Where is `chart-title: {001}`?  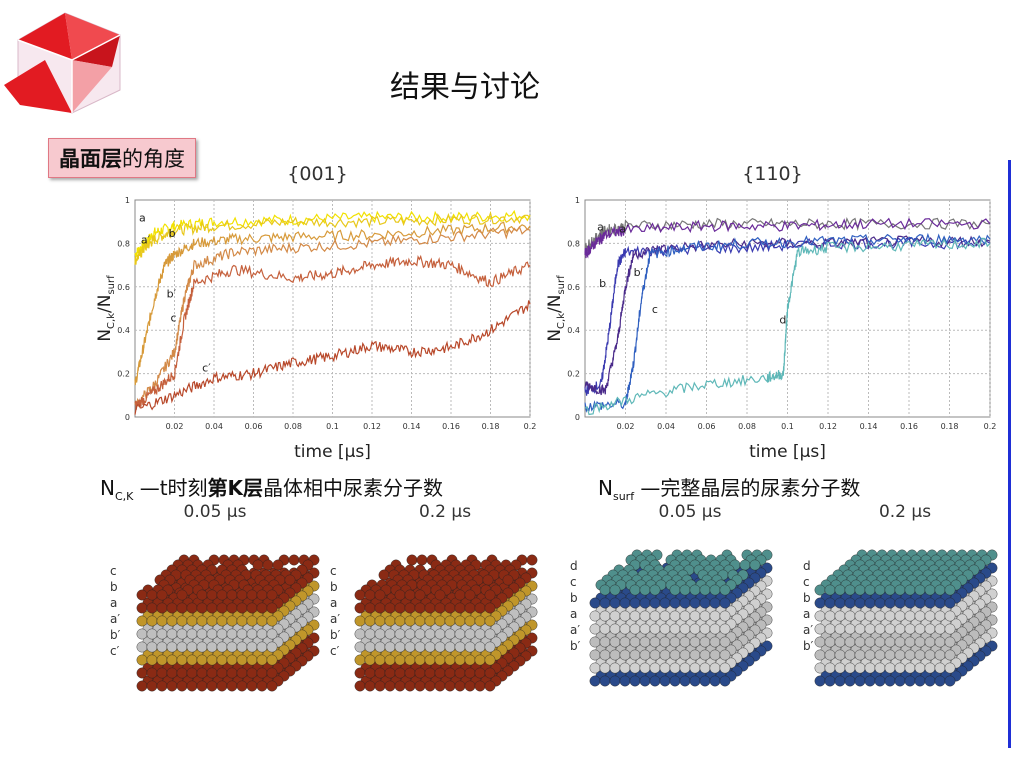 chart-title: {001} is located at coordinates (317, 174).